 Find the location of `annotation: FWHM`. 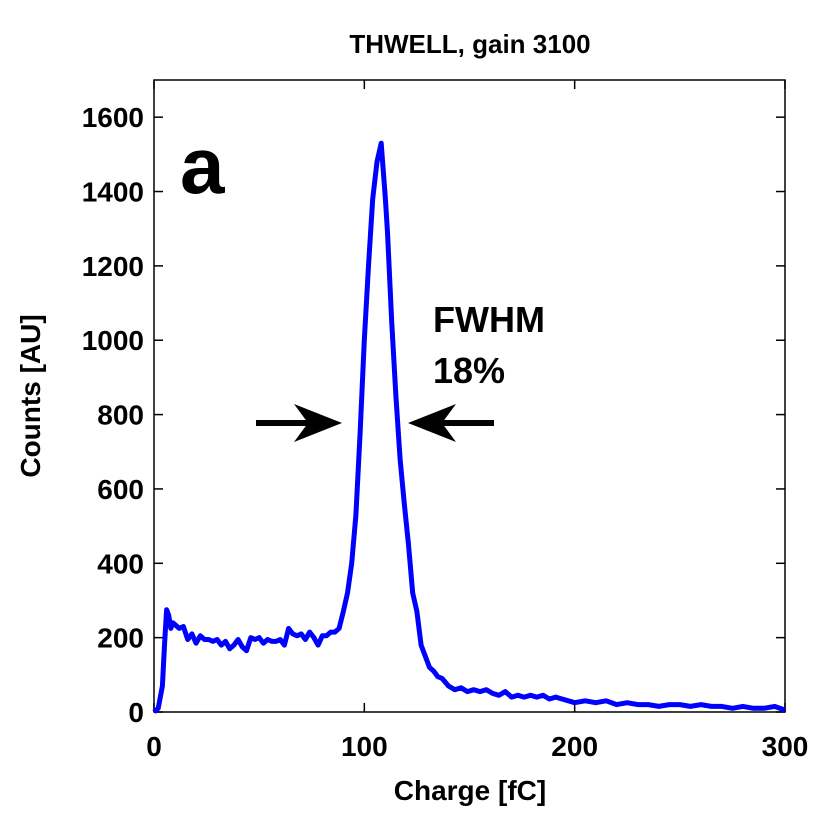

annotation: FWHM is located at coordinates (489, 319).